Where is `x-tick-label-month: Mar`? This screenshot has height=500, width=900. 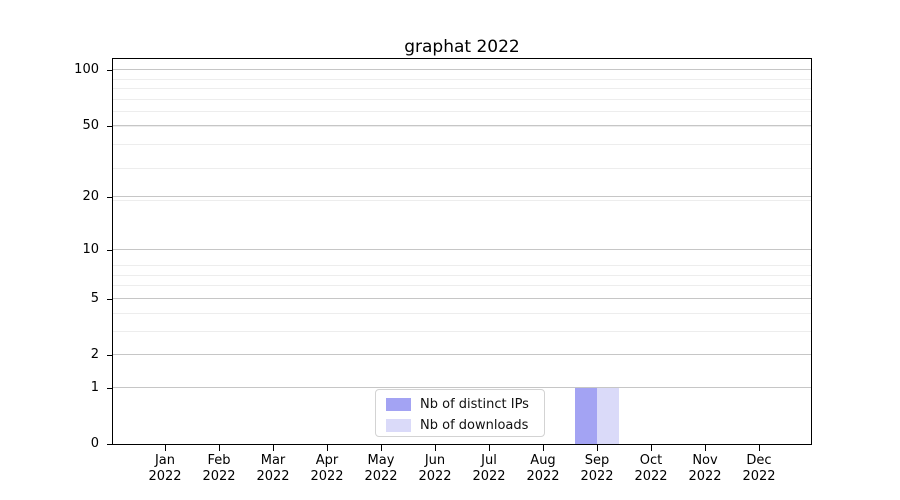
x-tick-label-month: Mar is located at coordinates (273, 460).